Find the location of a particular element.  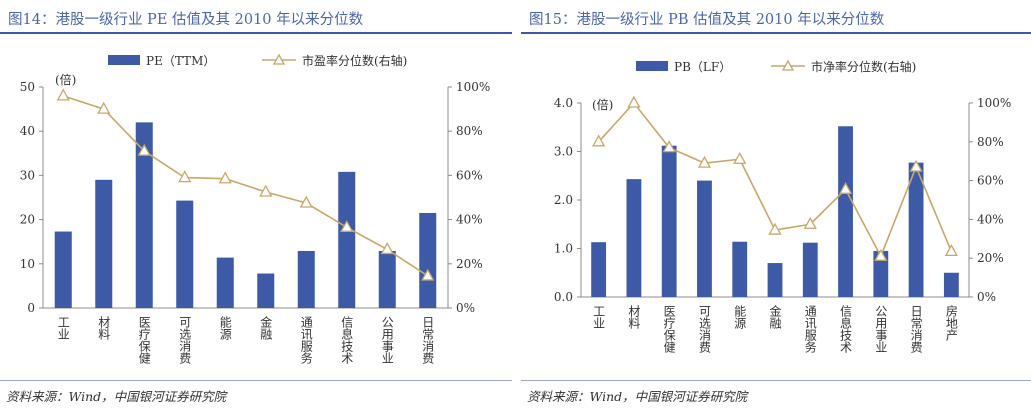

chart-title: 图14：港股一级行业 PE 估值及其 2010 年以来分位数 is located at coordinates (186, 20).